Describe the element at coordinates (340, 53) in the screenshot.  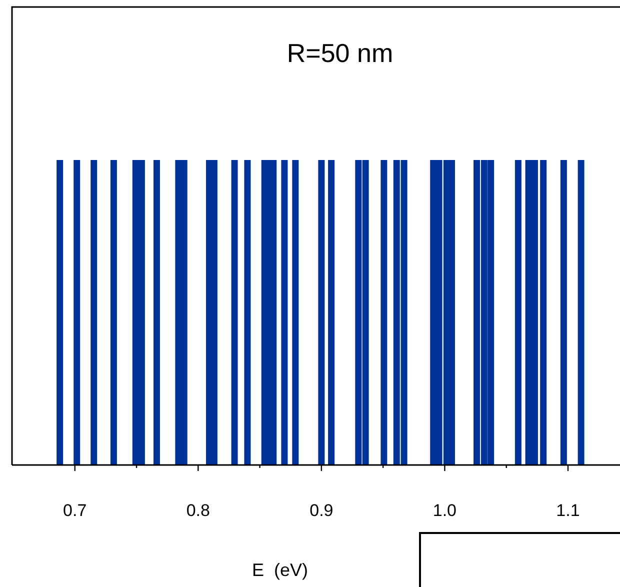
I see `chart-title: R=50 nm` at that location.